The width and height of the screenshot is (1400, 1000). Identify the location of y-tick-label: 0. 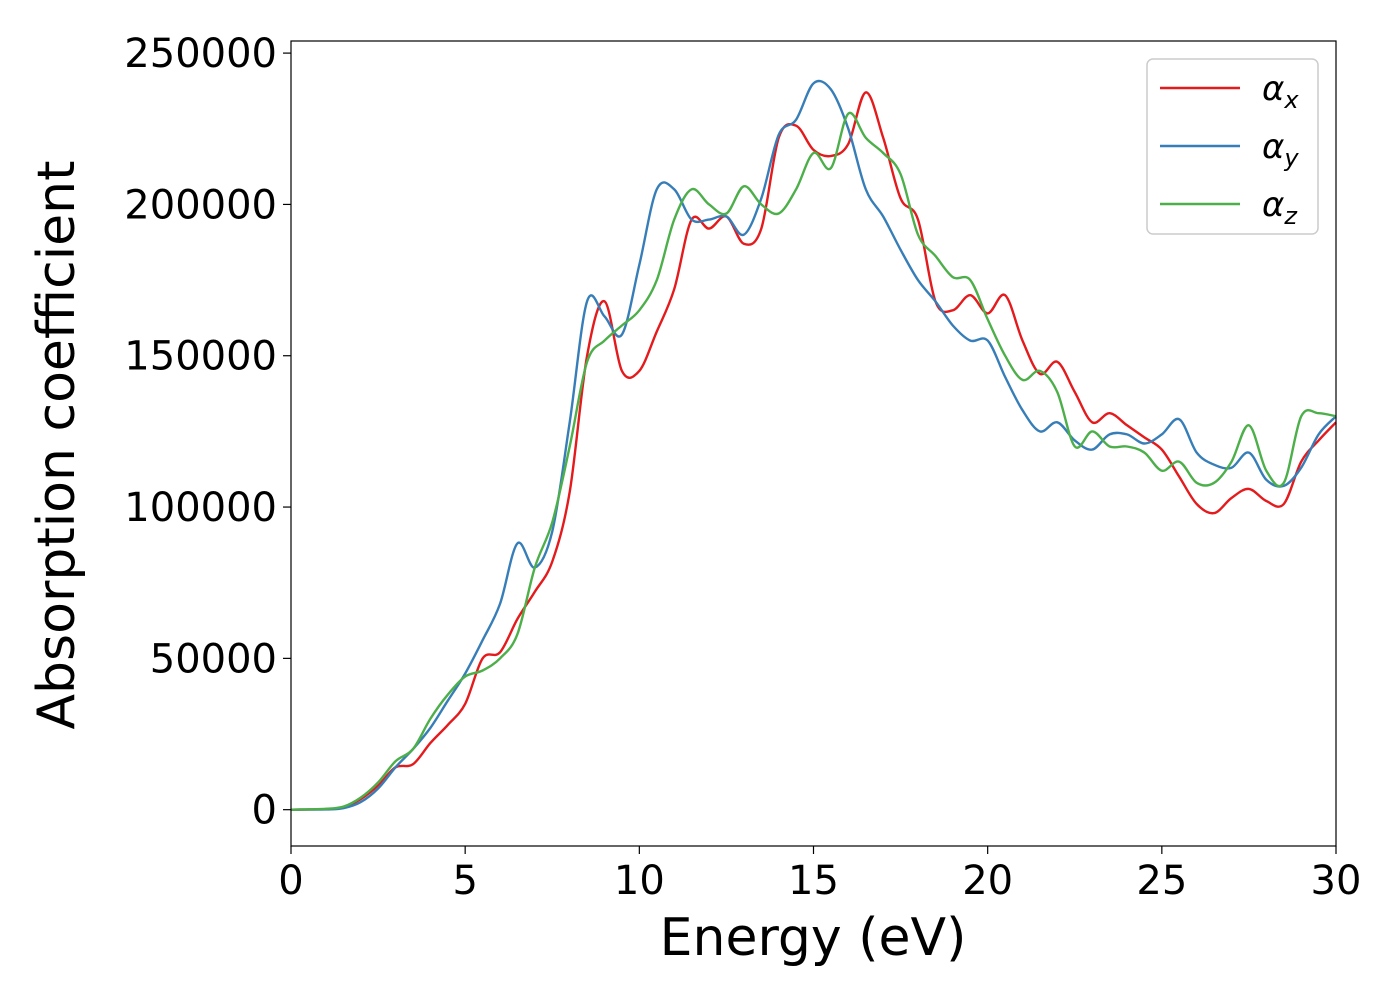
(264, 811).